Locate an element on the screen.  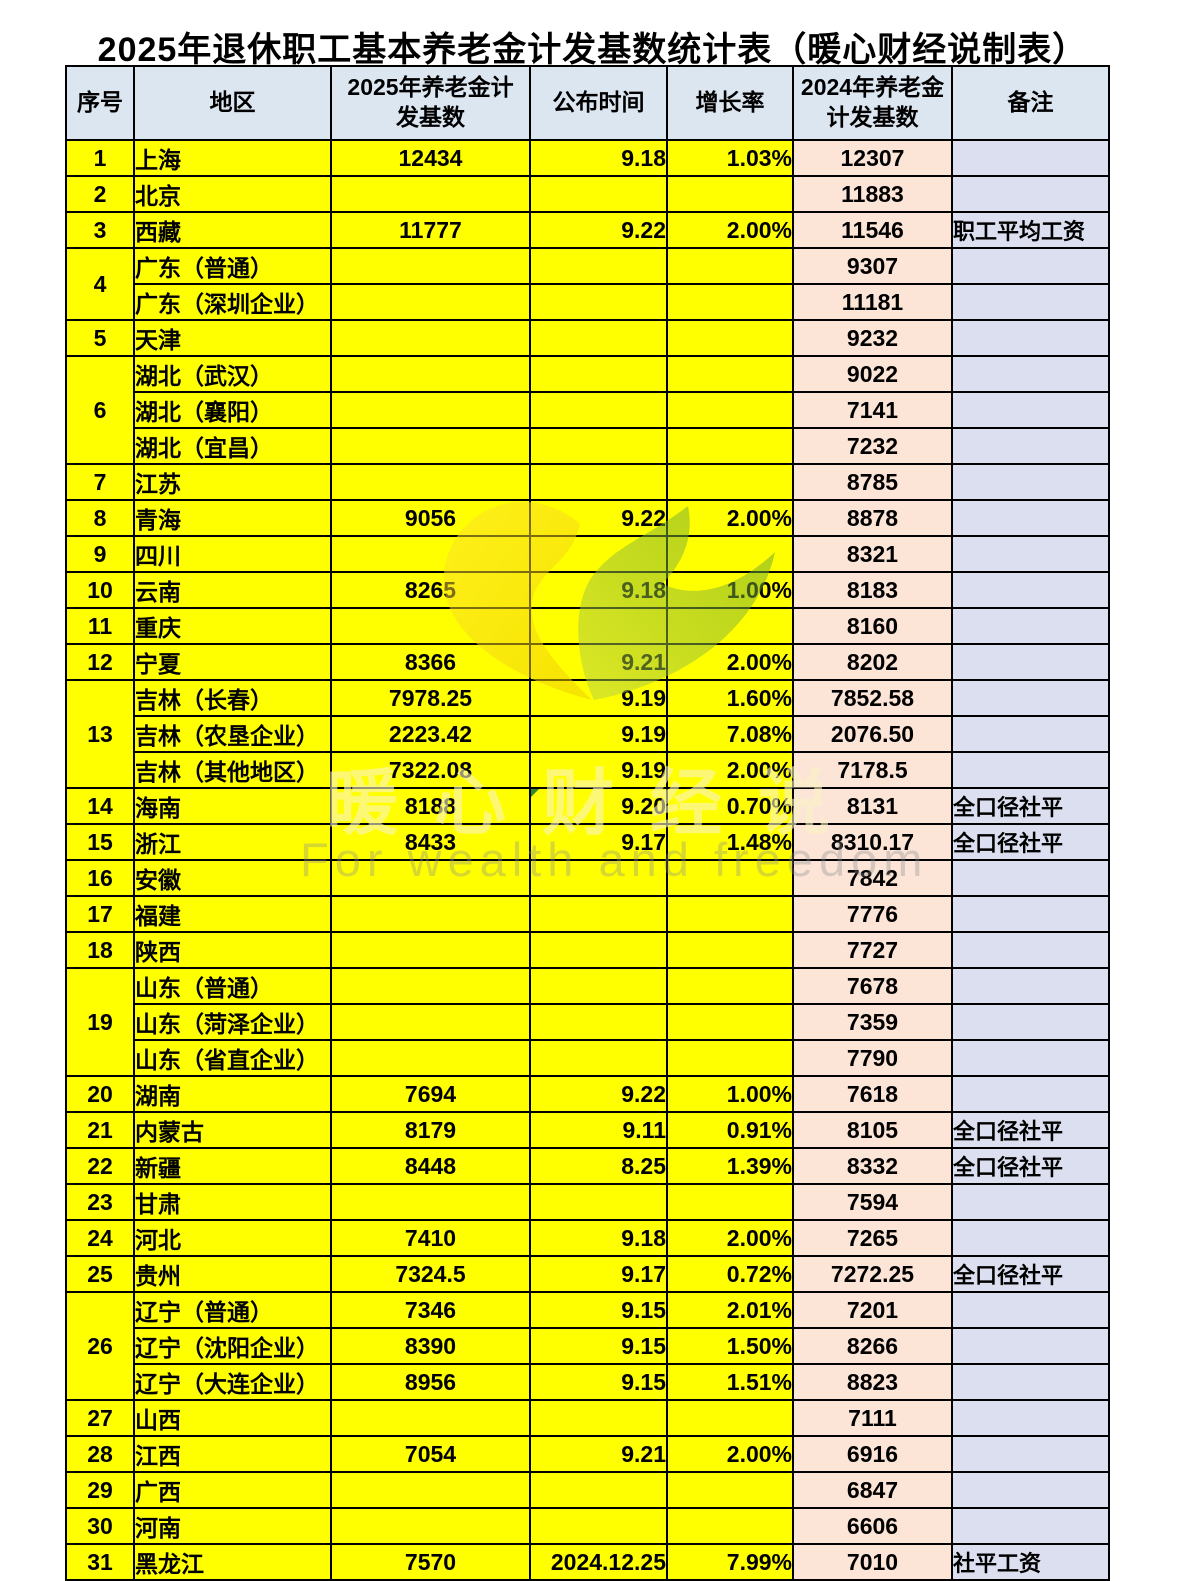
cell-region: 吉林（长春） is located at coordinates (232, 698).